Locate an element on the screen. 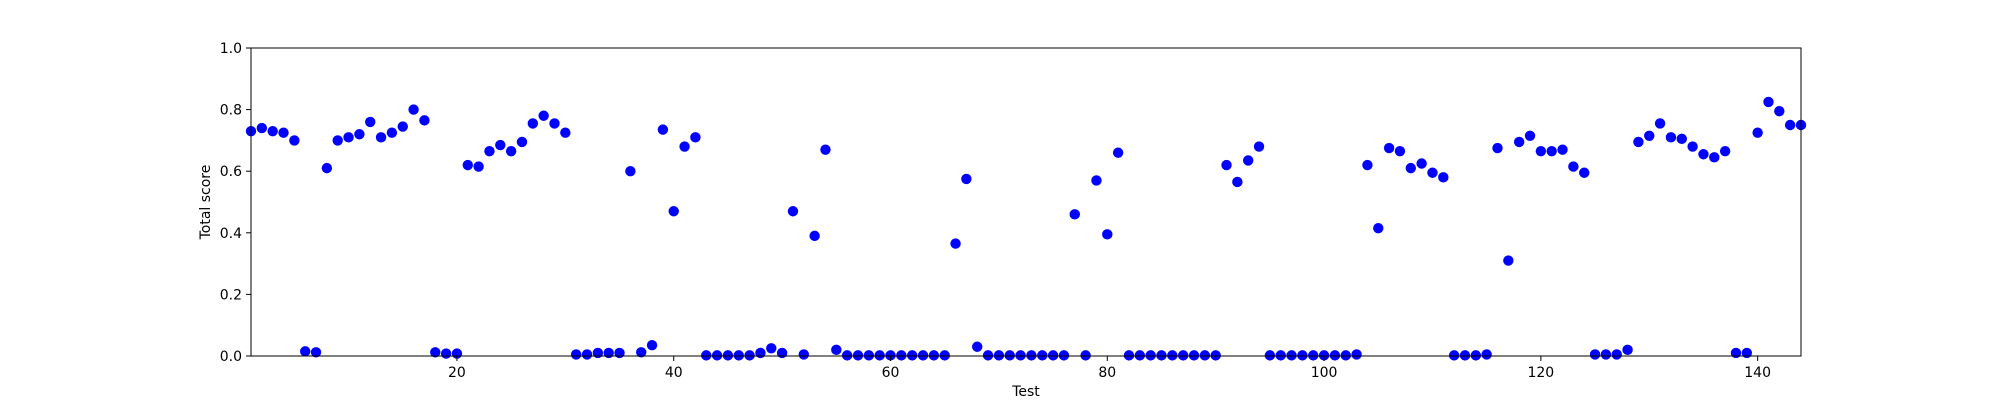 This screenshot has width=2000, height=400. y-tick-label: 1.0 is located at coordinates (231, 49).